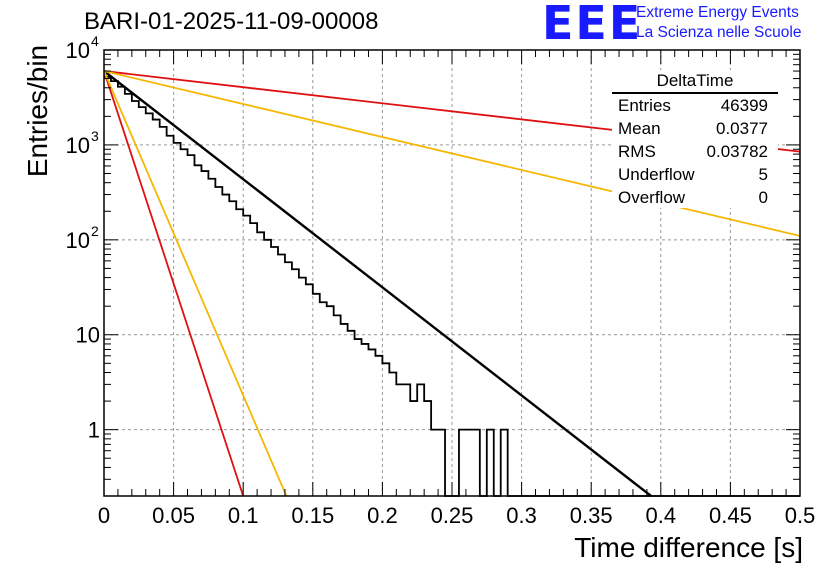  I want to click on stats-value: 0.0377, so click(742, 128).